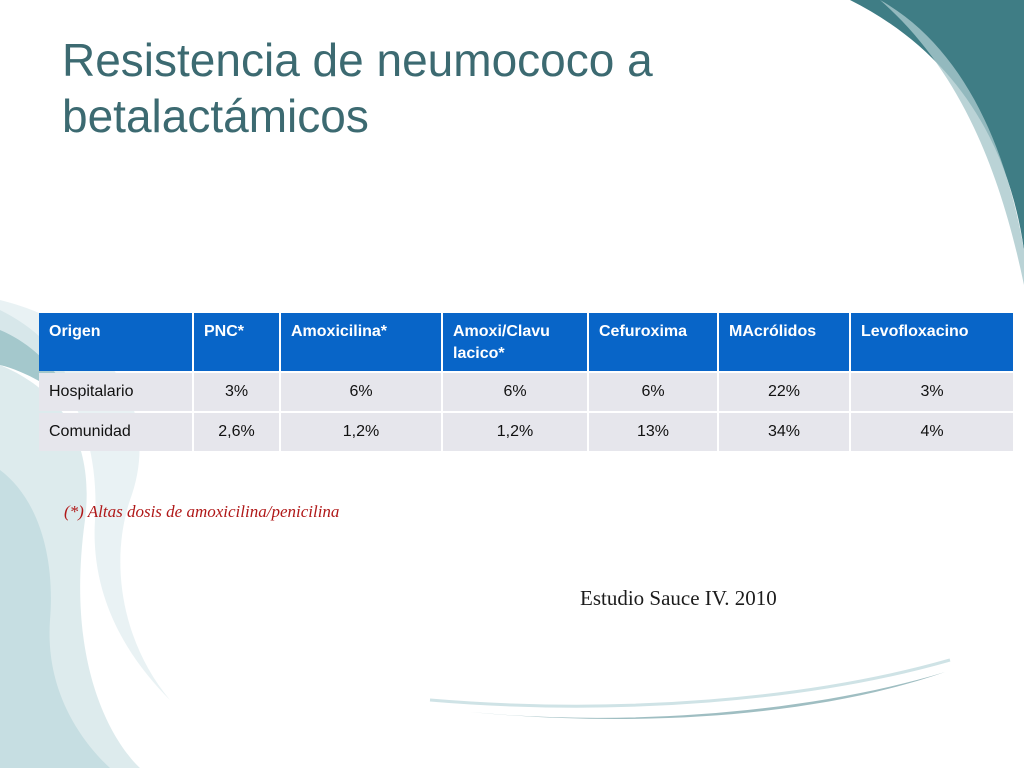  Describe the element at coordinates (115, 342) in the screenshot. I see `header-origen: Origen` at that location.